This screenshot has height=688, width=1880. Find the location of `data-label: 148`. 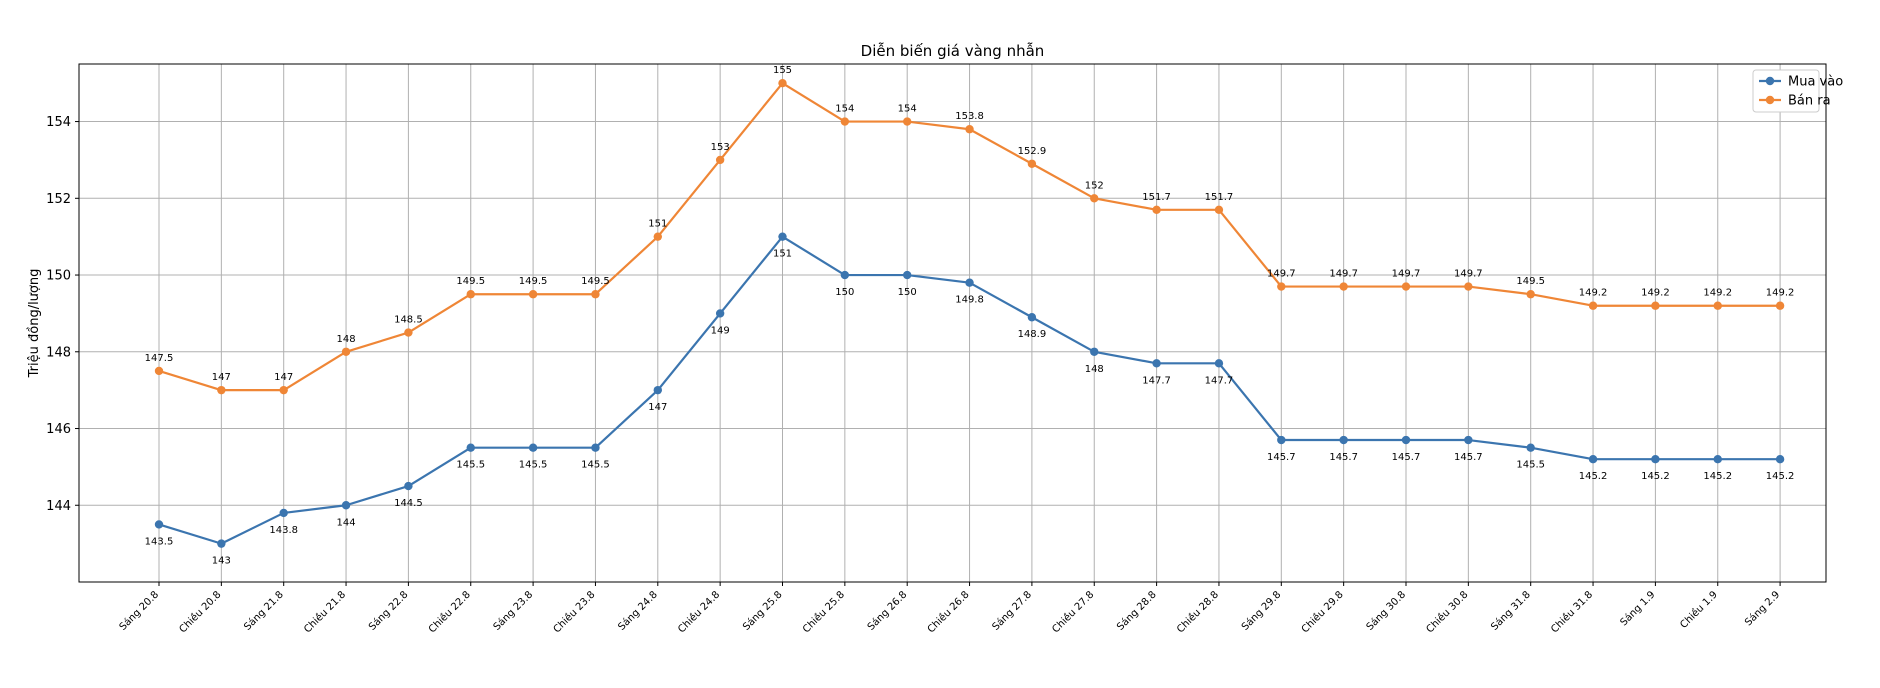

data-label: 148 is located at coordinates (1094, 369).